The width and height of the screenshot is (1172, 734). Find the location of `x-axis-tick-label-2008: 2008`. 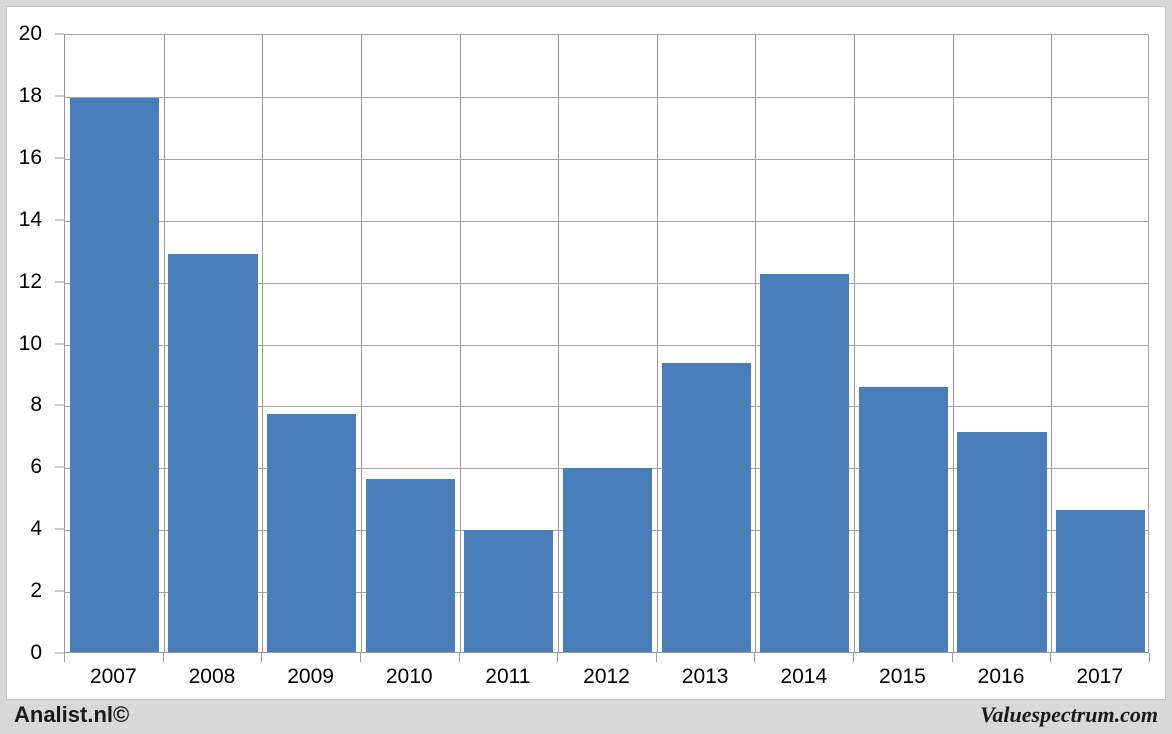

x-axis-tick-label-2008: 2008 is located at coordinates (212, 676).